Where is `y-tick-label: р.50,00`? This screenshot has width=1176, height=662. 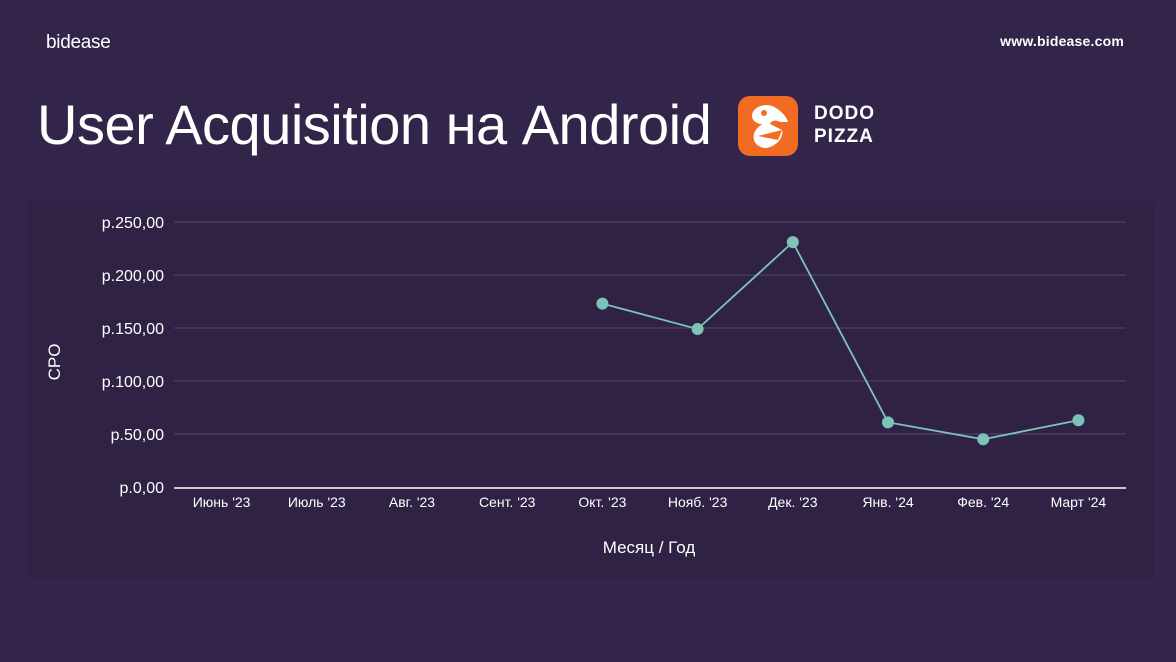
y-tick-label: р.50,00 is located at coordinates (137, 435).